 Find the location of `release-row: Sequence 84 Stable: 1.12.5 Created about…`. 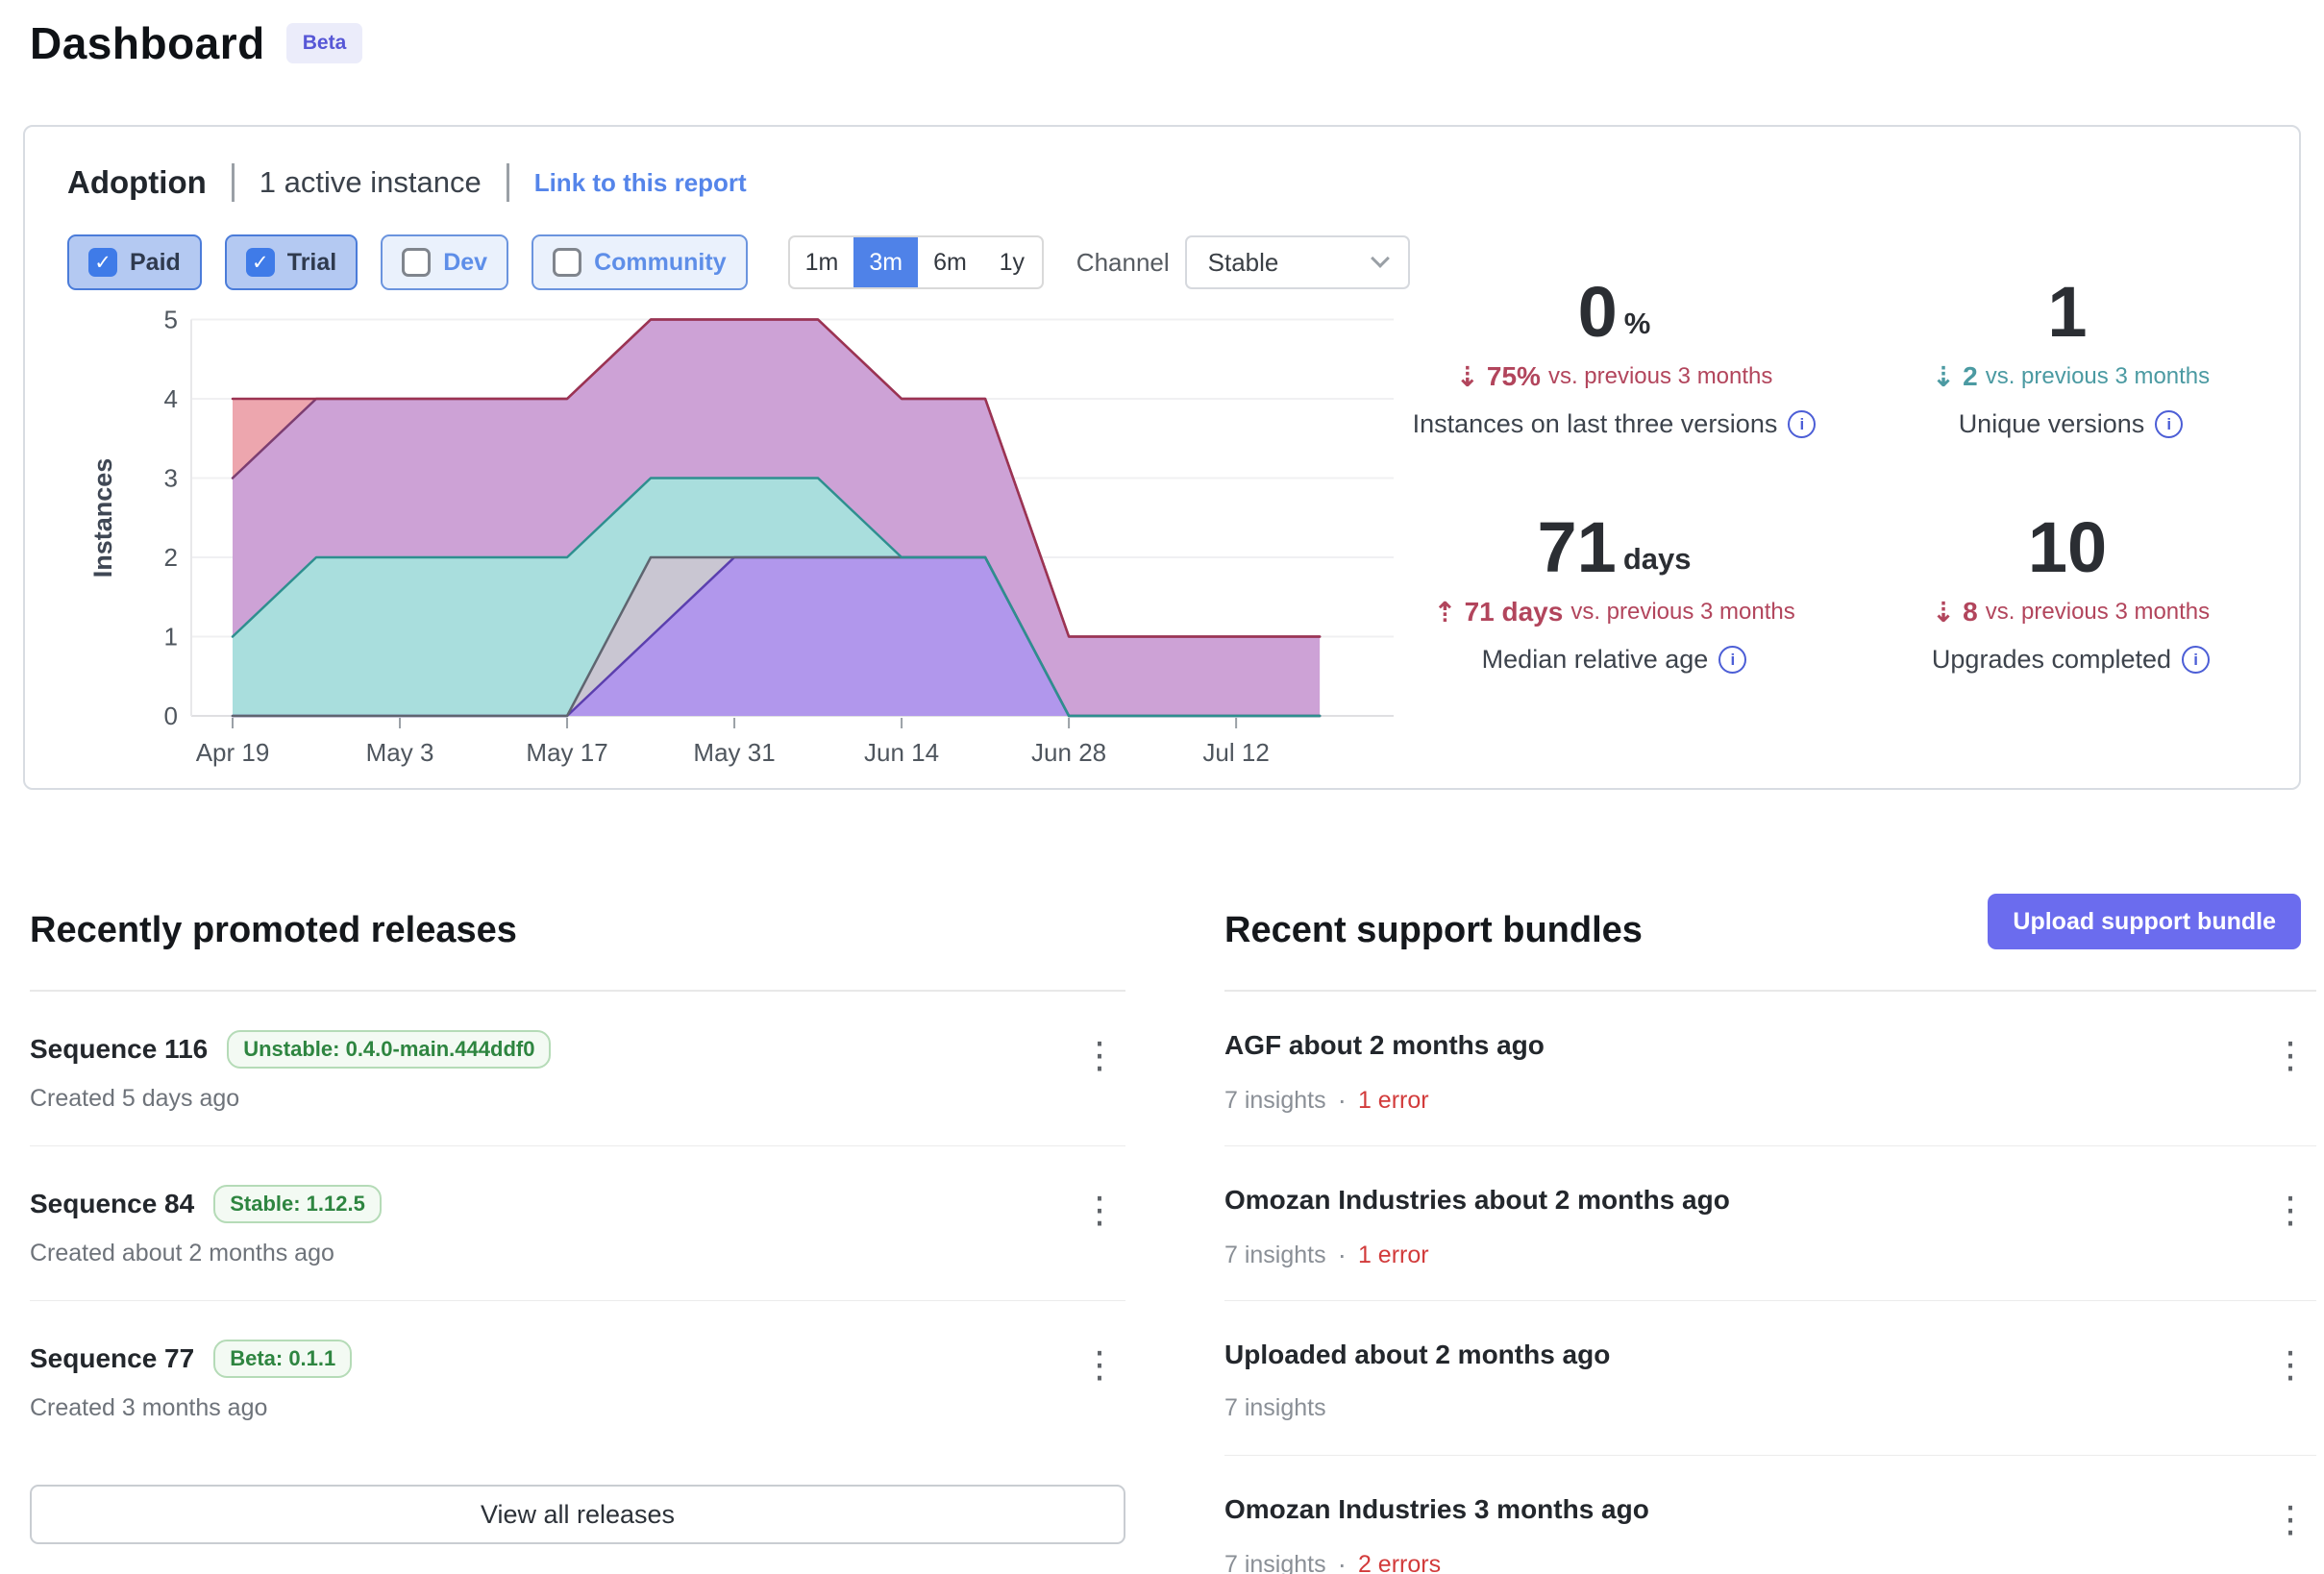

release-row: Sequence 84 Stable: 1.12.5 Created about… is located at coordinates (577, 1223).